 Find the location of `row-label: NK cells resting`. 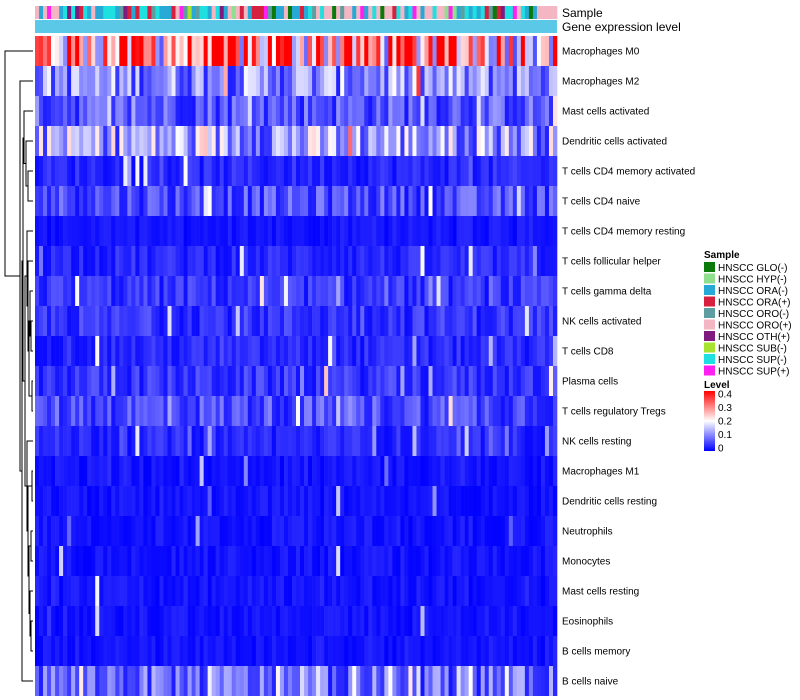

row-label: NK cells resting is located at coordinates (596, 442).